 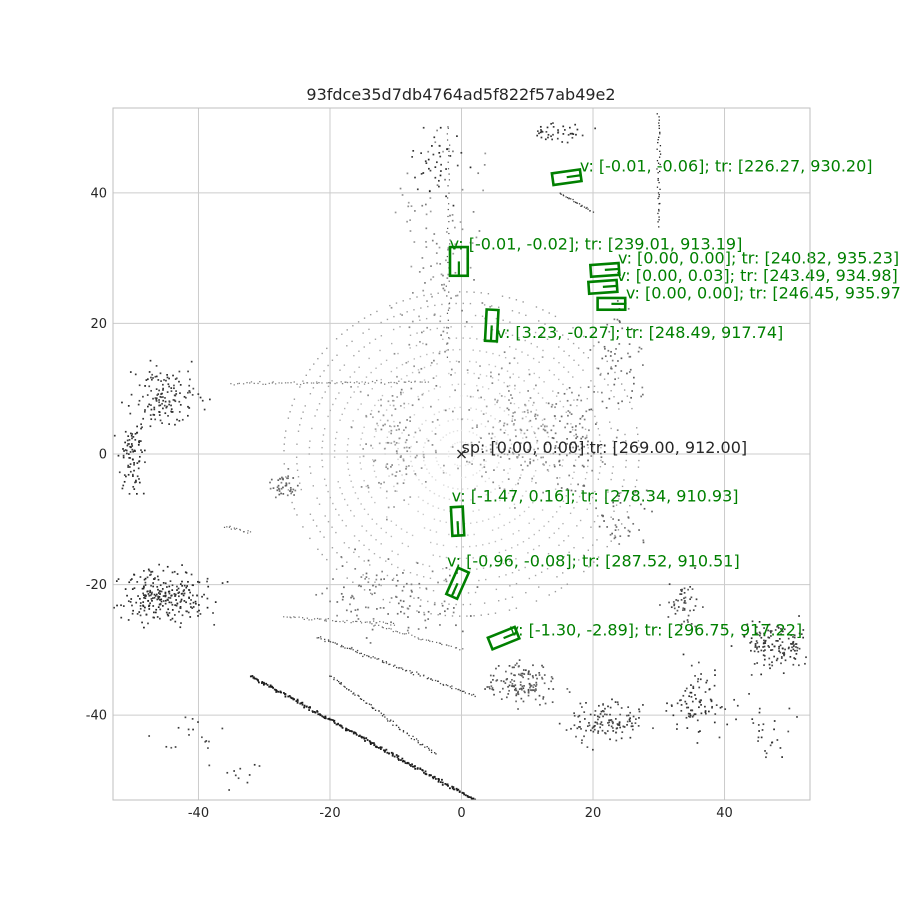 I want to click on vehicle-box-label: v: [0.00, 0.03]; tr: [243.49, 934.98], so click(x=757, y=275).